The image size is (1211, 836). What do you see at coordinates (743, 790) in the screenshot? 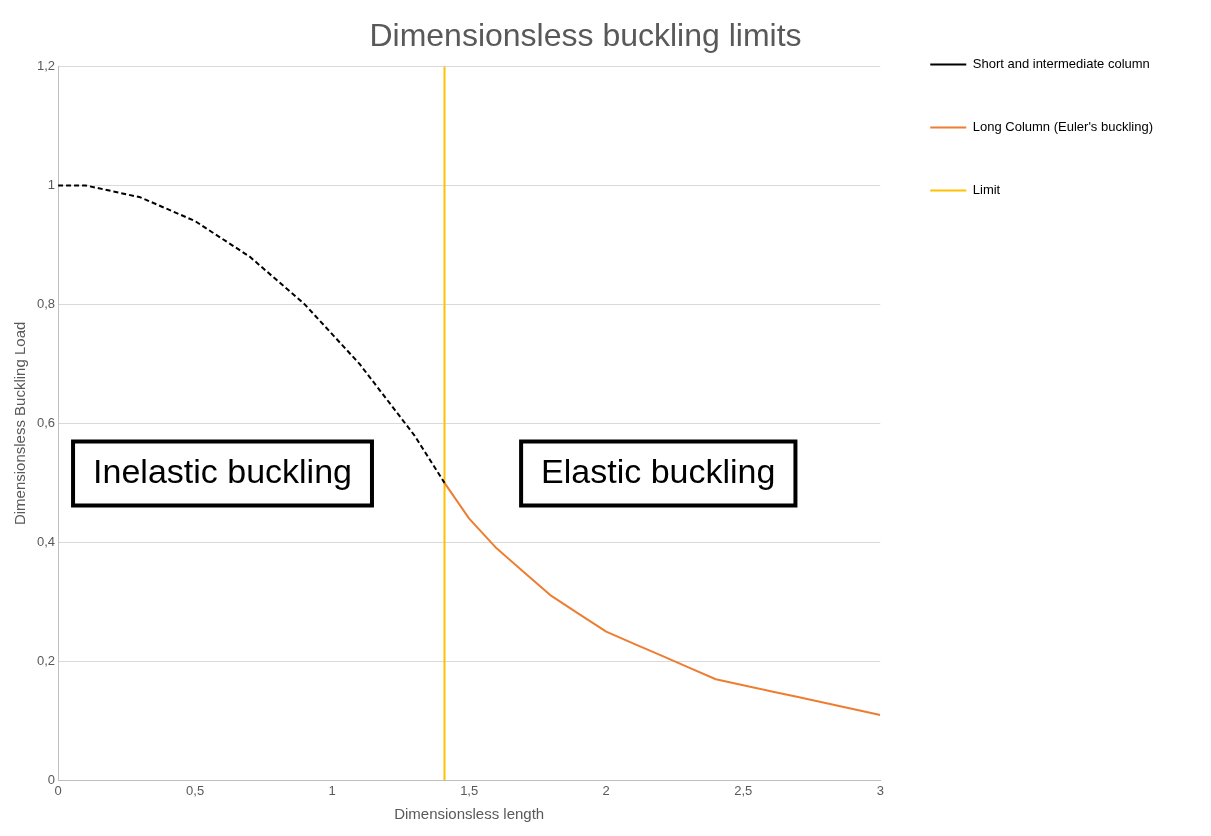
I see `x-tick-label: 2,5` at bounding box center [743, 790].